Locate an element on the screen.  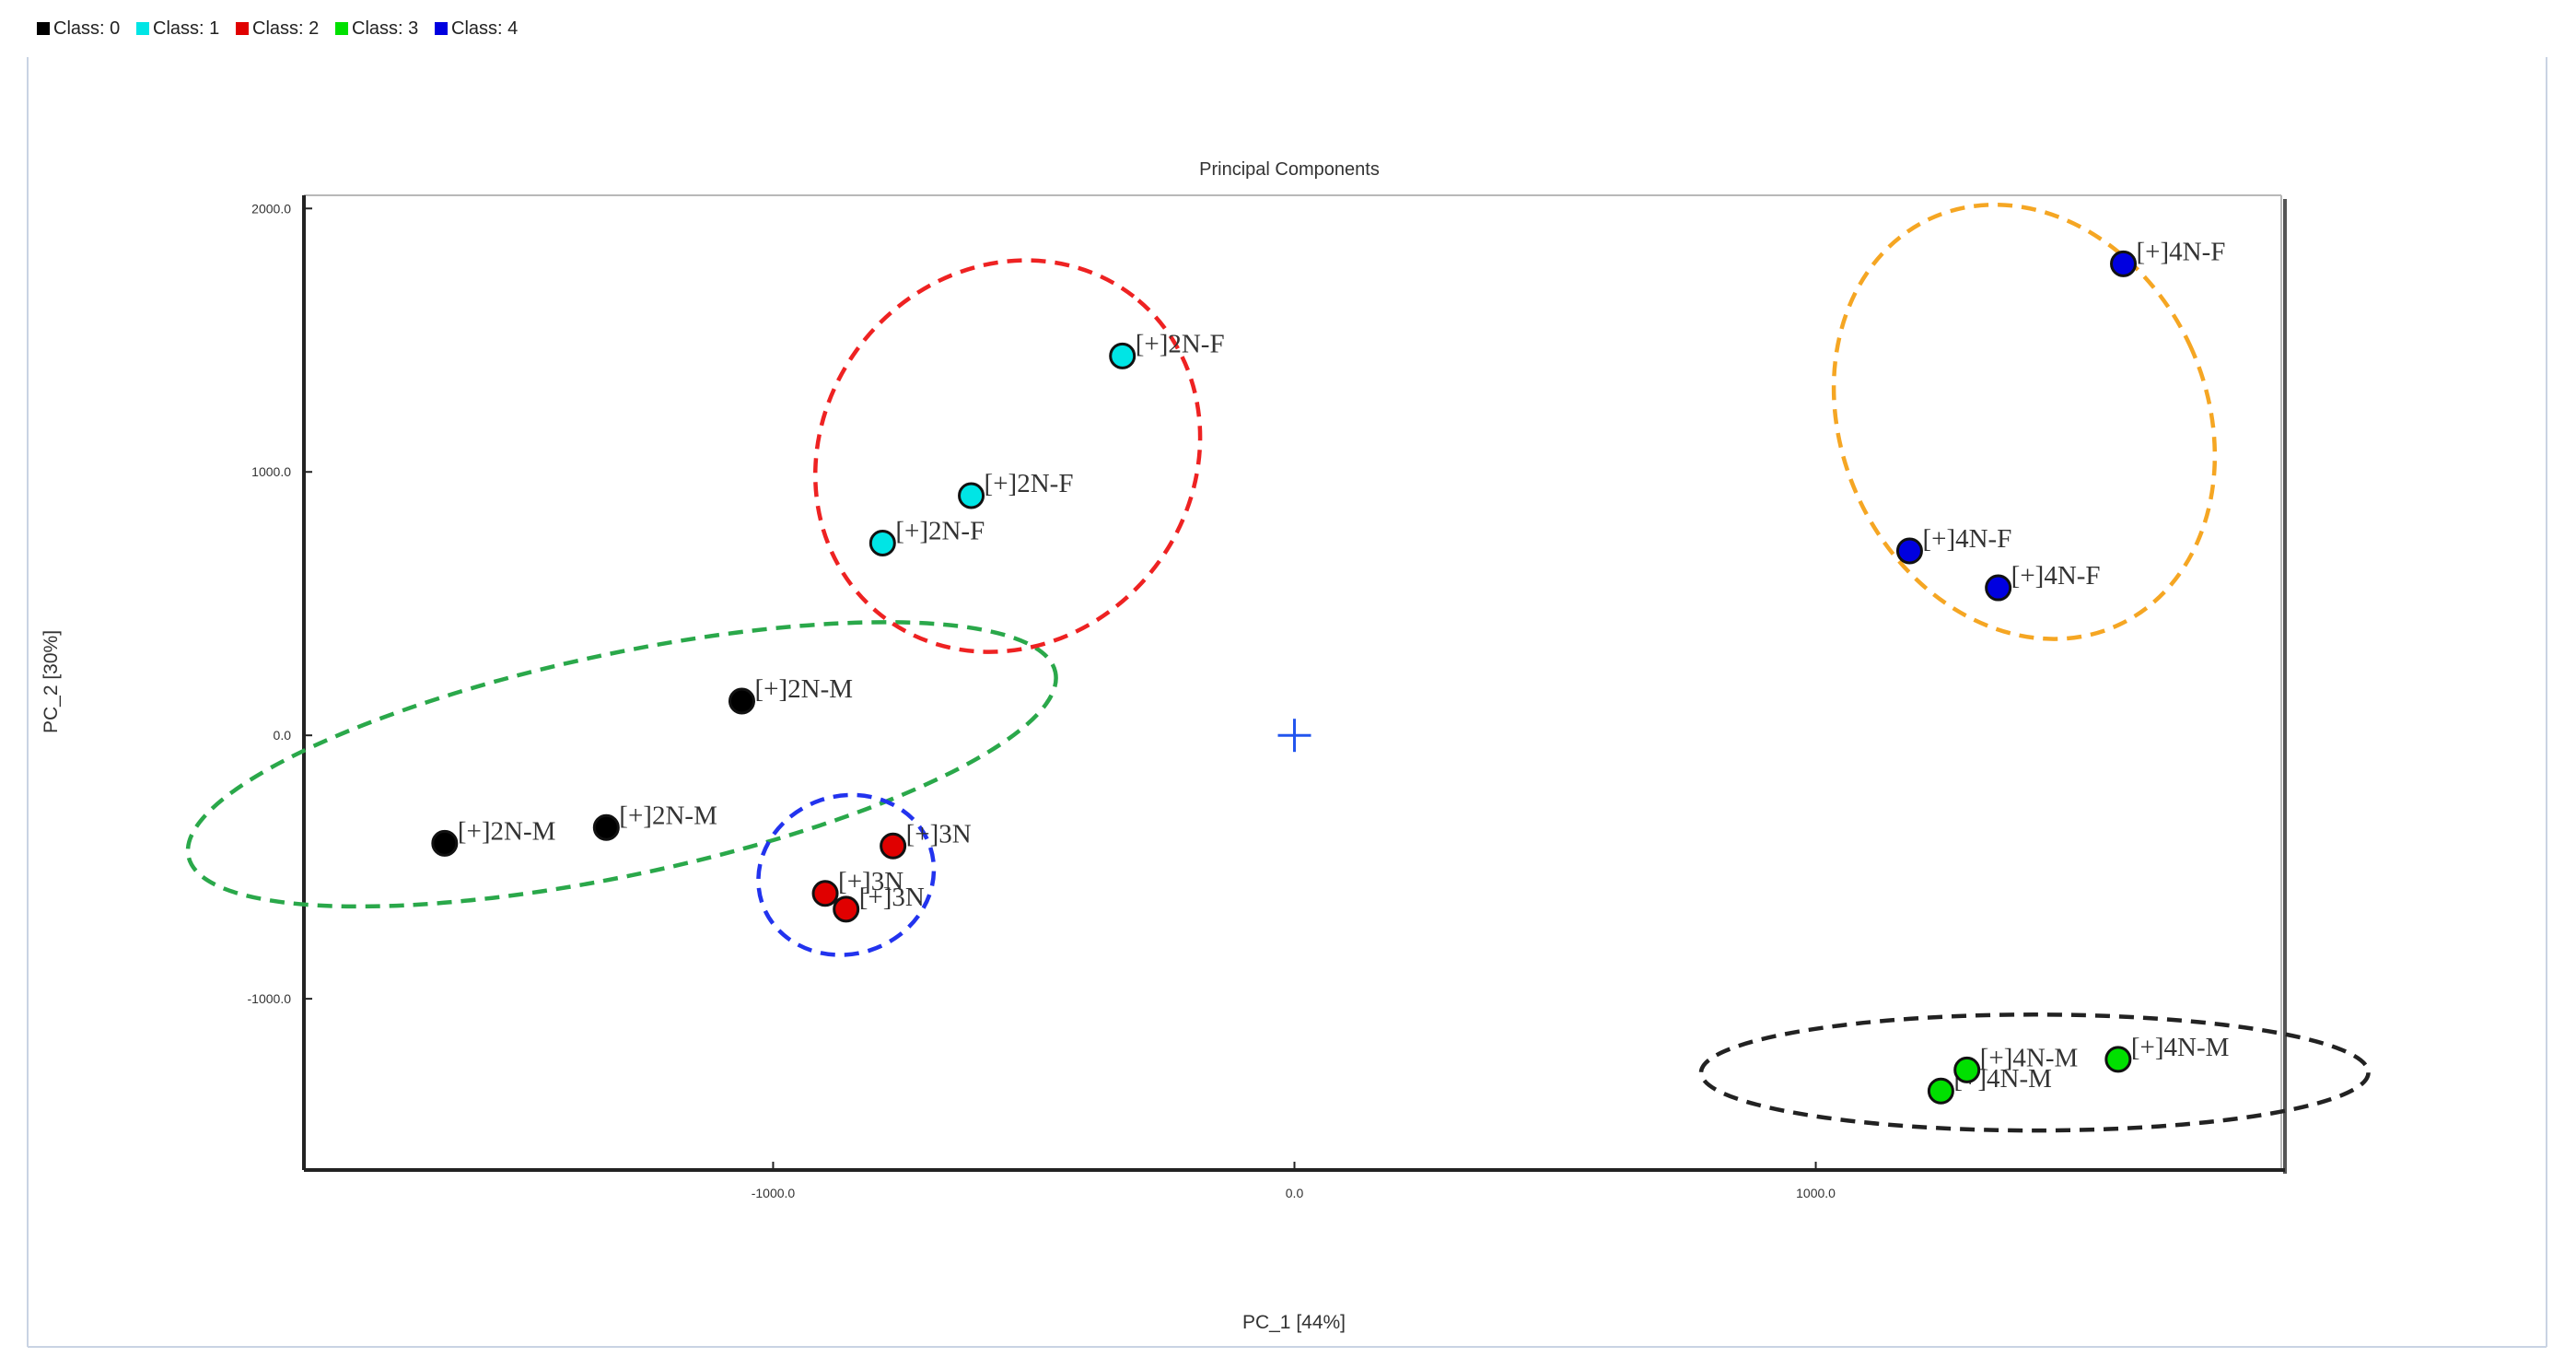
point-label-class-0-2: [+]2N-M is located at coordinates (803, 689).